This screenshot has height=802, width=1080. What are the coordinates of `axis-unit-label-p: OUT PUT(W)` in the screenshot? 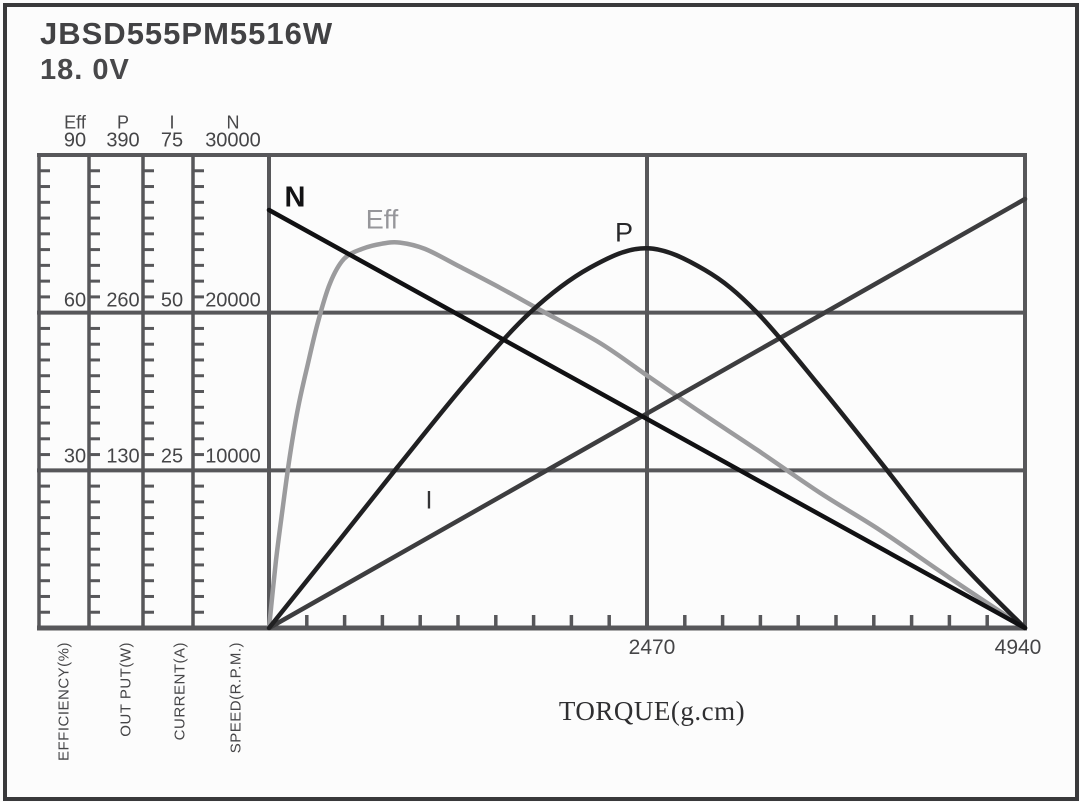 It's located at (126, 689).